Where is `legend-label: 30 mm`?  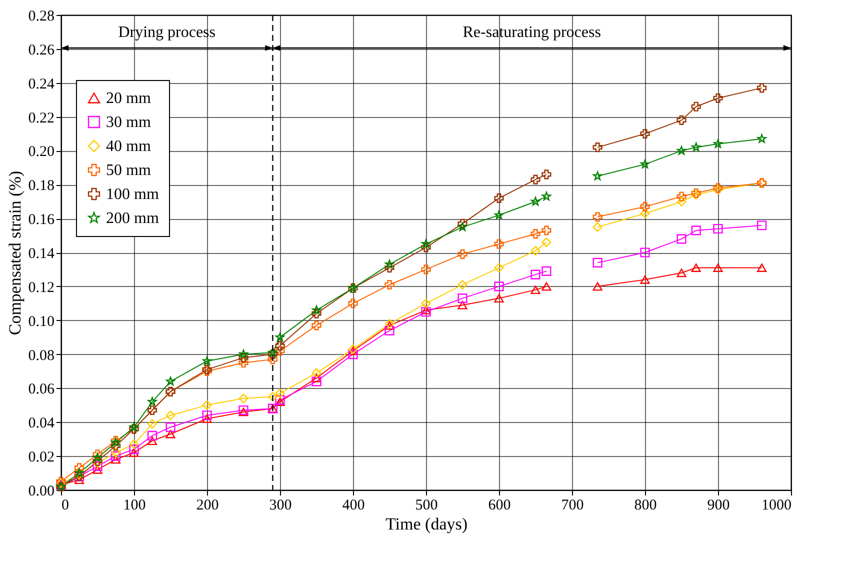 legend-label: 30 mm is located at coordinates (129, 122).